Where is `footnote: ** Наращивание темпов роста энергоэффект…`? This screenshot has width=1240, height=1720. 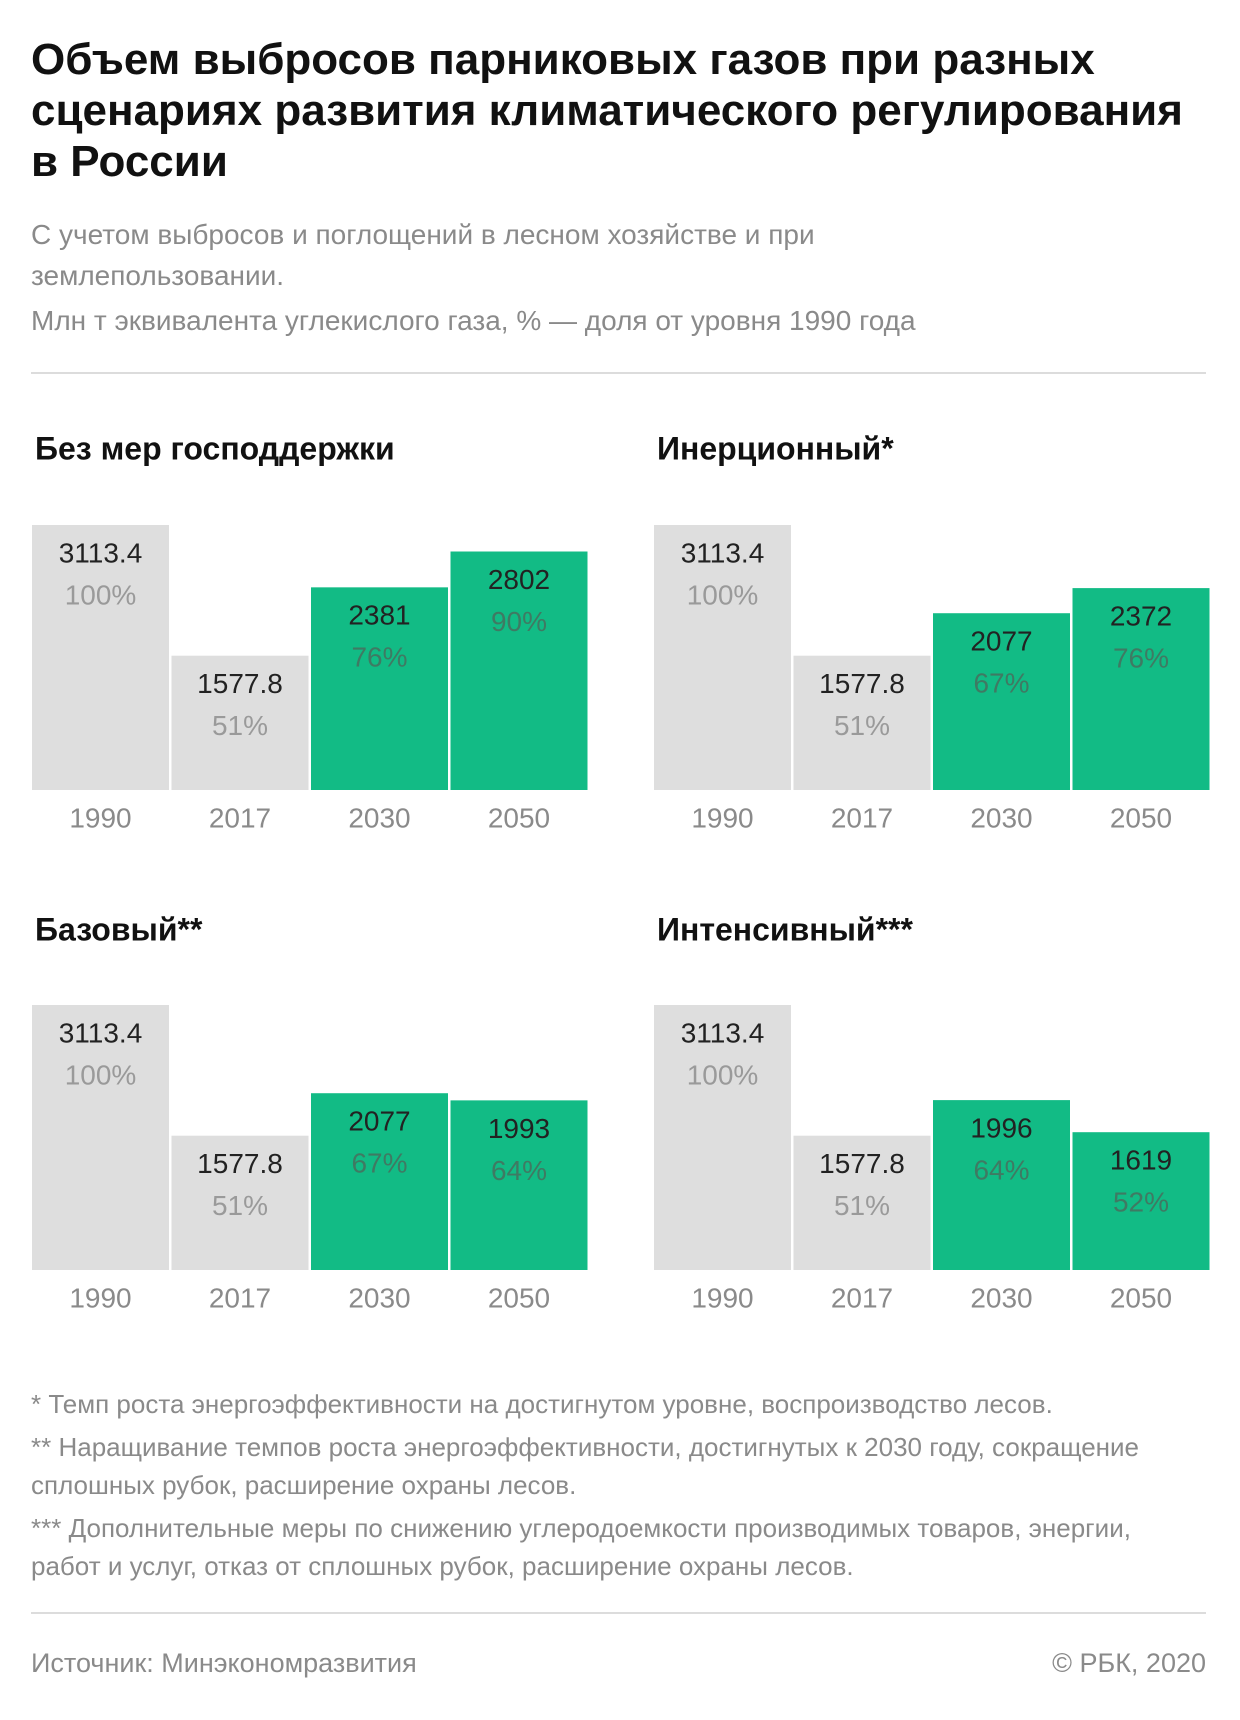
footnote: ** Наращивание темпов роста энергоэффект… is located at coordinates (585, 1466).